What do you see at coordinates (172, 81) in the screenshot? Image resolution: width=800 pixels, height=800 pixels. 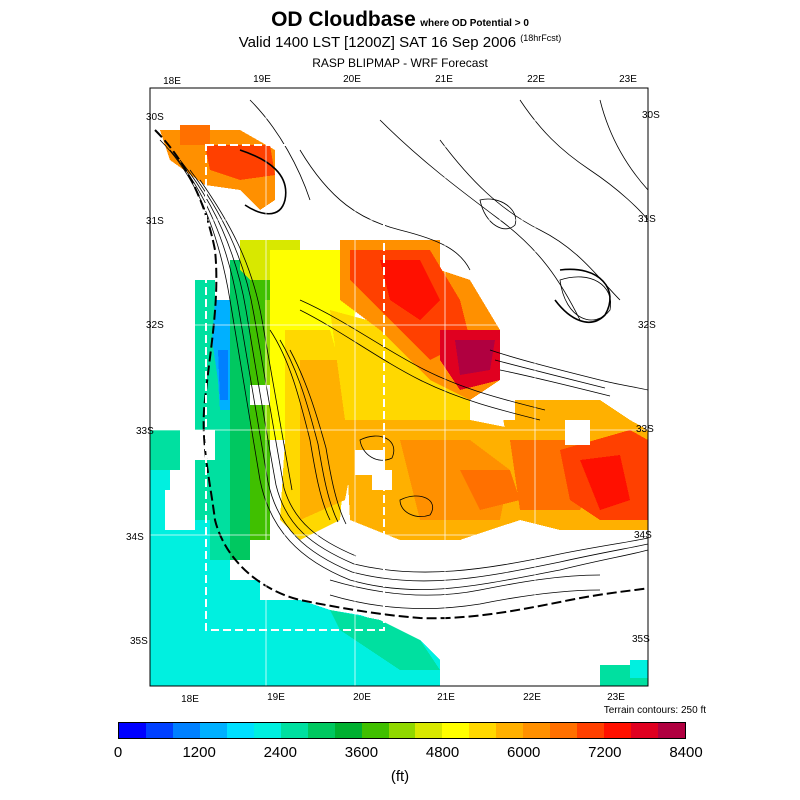 I see `lon-label-top: 18E` at bounding box center [172, 81].